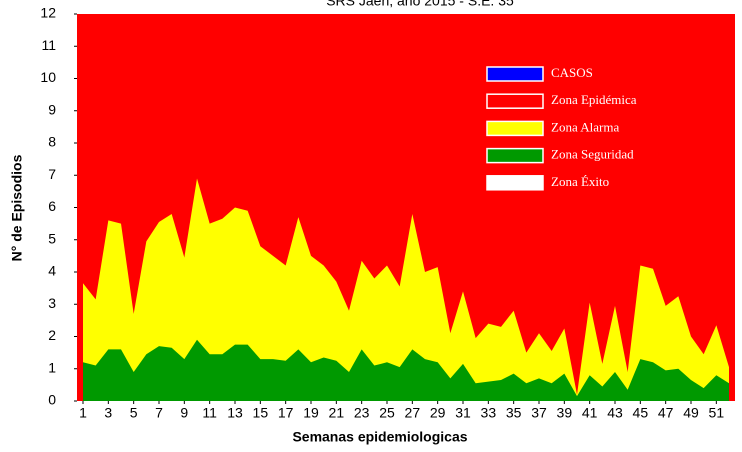 Image resolution: width=742 pixels, height=452 pixels. I want to click on y-tick-label: 8, so click(52, 142).